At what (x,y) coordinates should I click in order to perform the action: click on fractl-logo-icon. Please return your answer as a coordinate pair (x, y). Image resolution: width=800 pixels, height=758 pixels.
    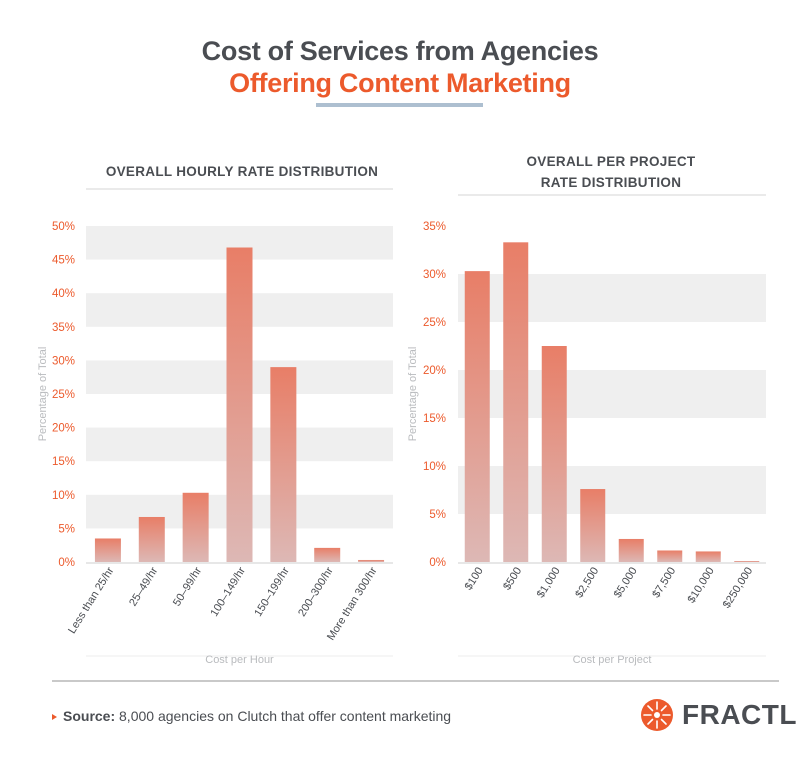
    Looking at the image, I should click on (657, 715).